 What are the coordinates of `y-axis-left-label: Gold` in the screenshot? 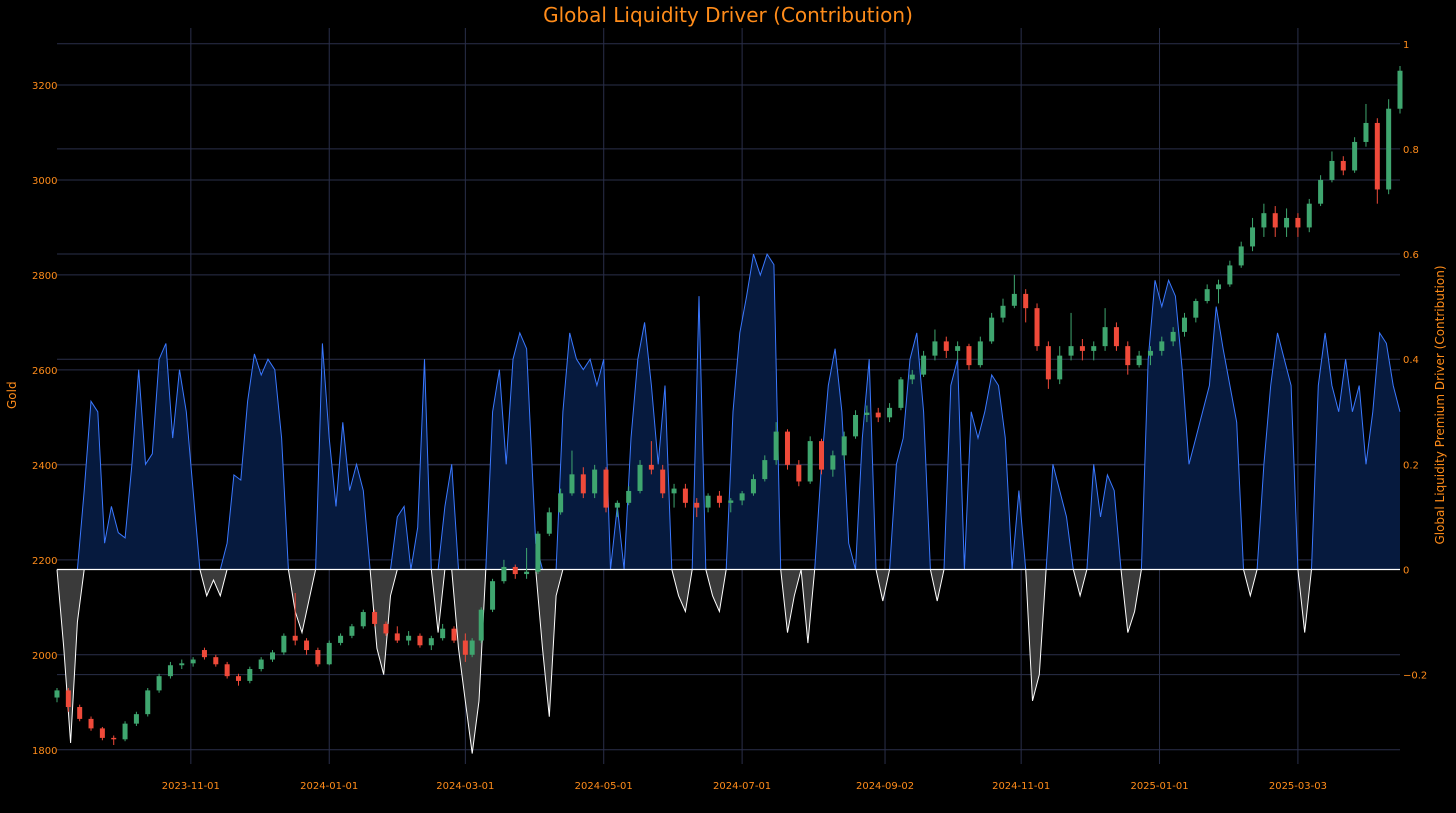 It's located at (12, 395).